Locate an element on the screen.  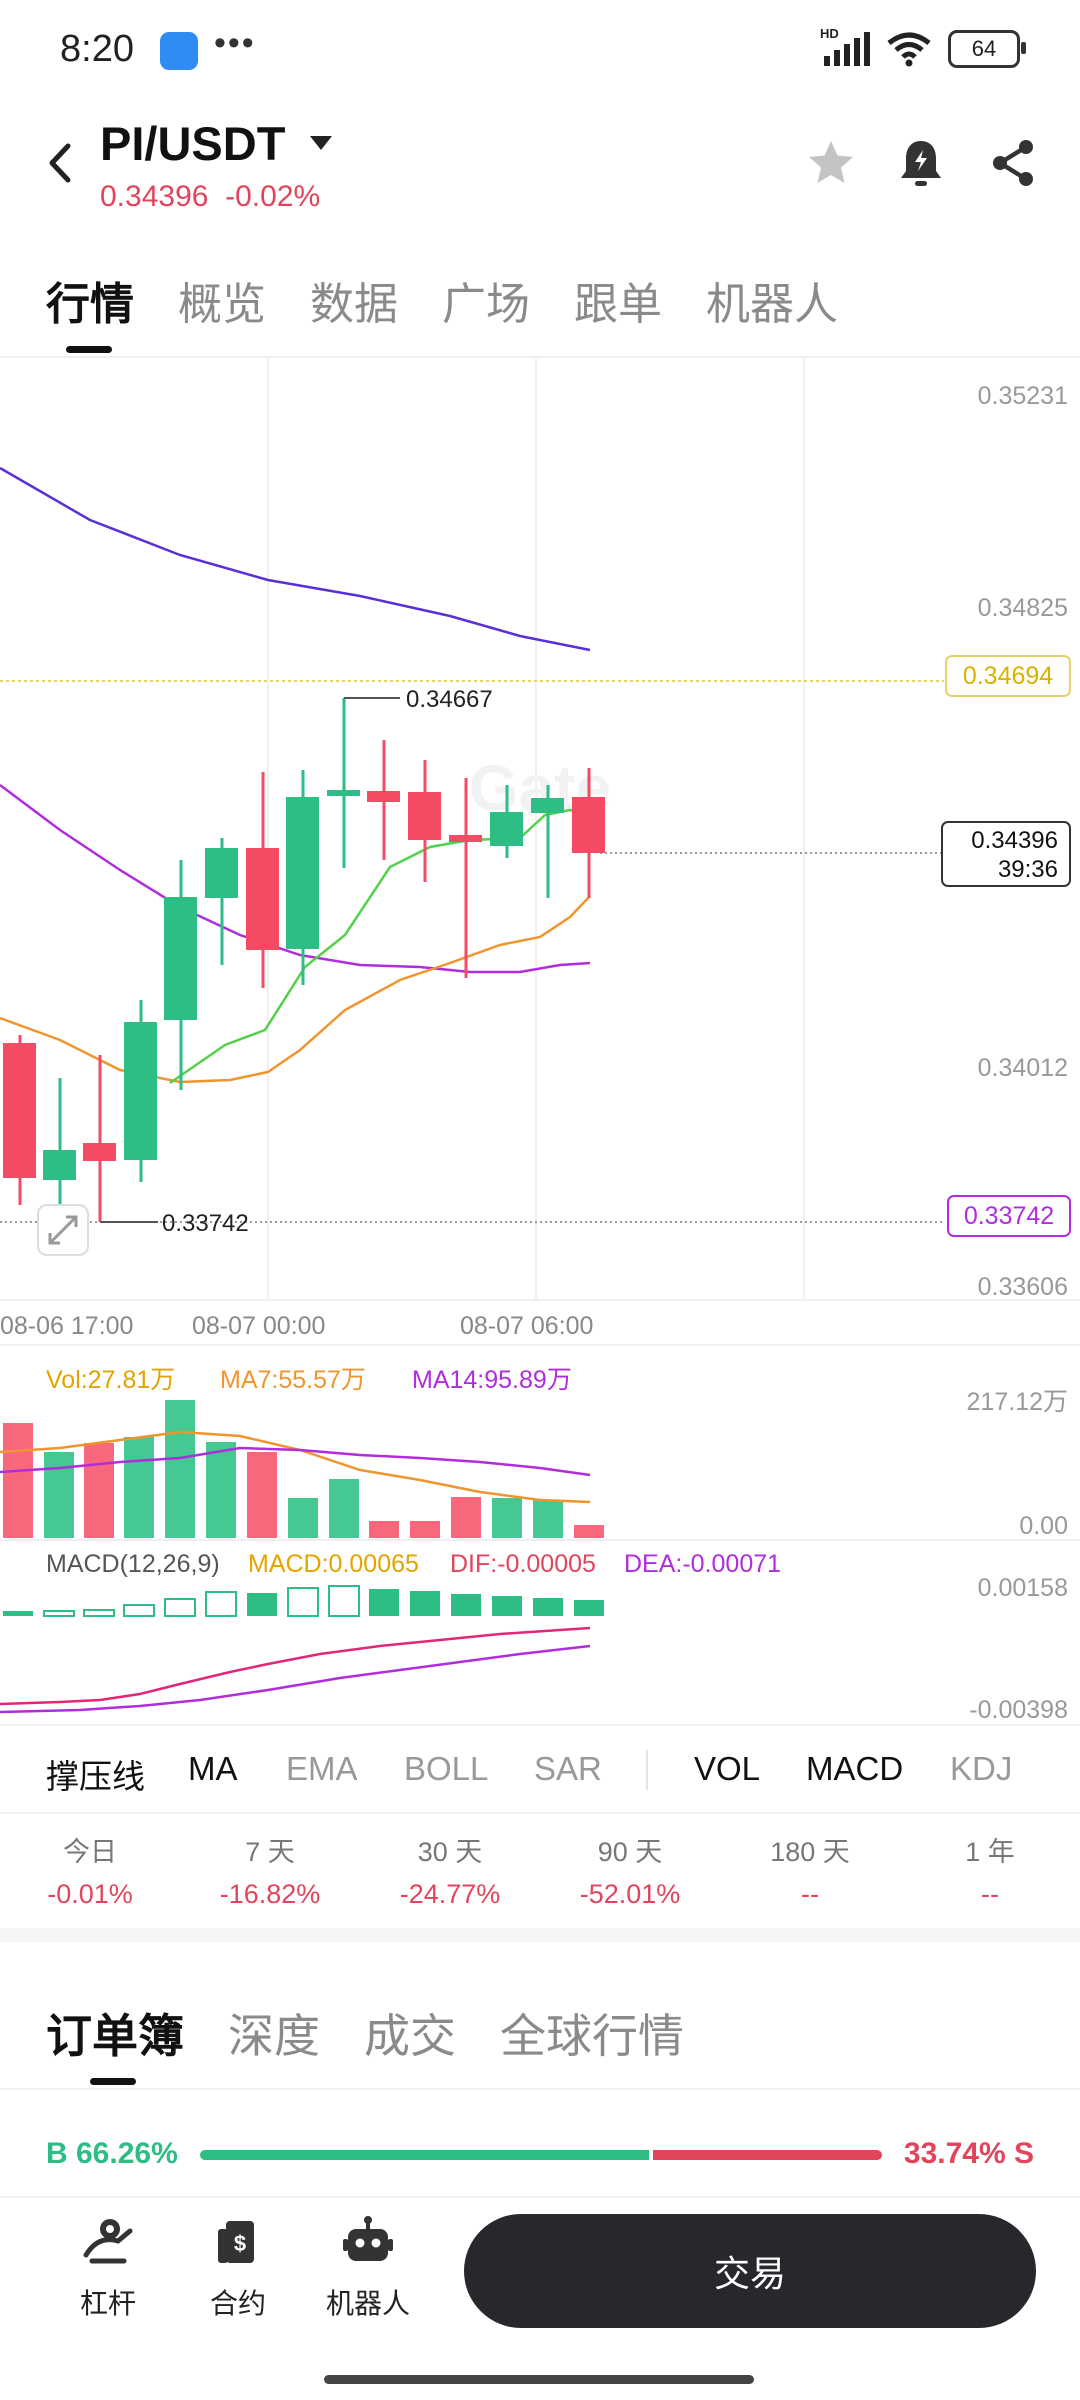
period-stat: 180 天 -- is located at coordinates (810, 1873).